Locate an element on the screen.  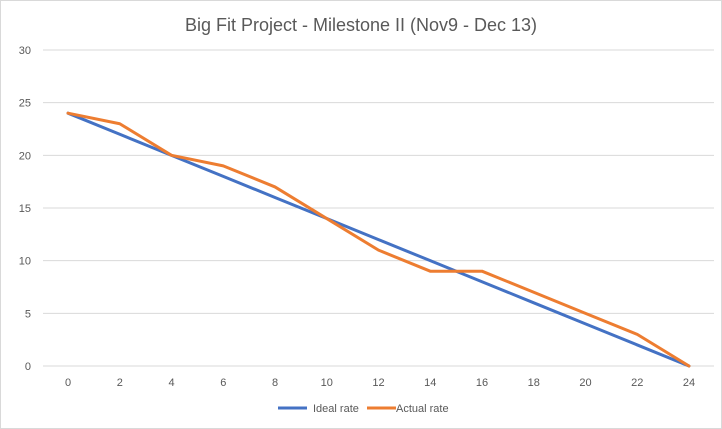
legend-label: Actual rate is located at coordinates (422, 409).